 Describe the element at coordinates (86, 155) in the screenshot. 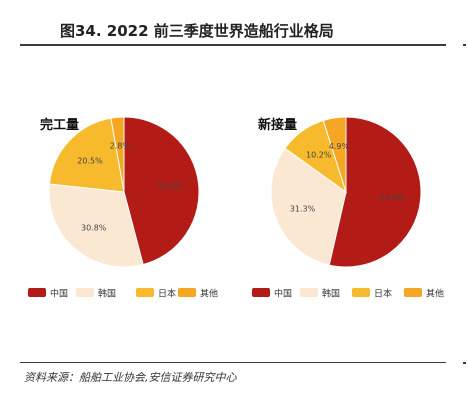

I see `pie-slice-日本` at that location.